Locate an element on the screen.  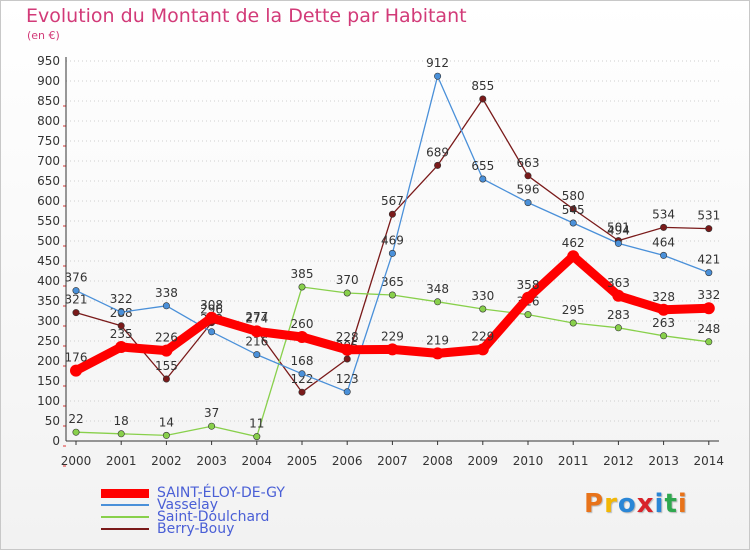
data-label: 365 is located at coordinates (392, 282).